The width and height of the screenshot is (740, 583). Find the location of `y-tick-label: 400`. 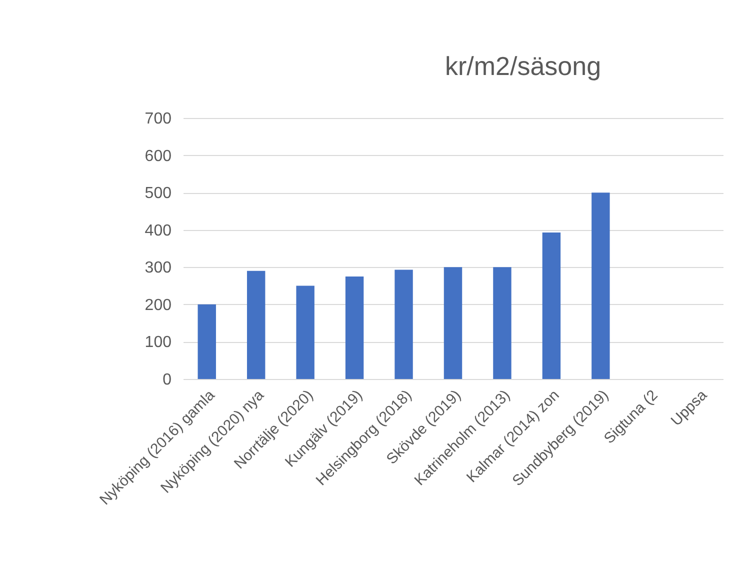

y-tick-label: 400 is located at coordinates (158, 231).